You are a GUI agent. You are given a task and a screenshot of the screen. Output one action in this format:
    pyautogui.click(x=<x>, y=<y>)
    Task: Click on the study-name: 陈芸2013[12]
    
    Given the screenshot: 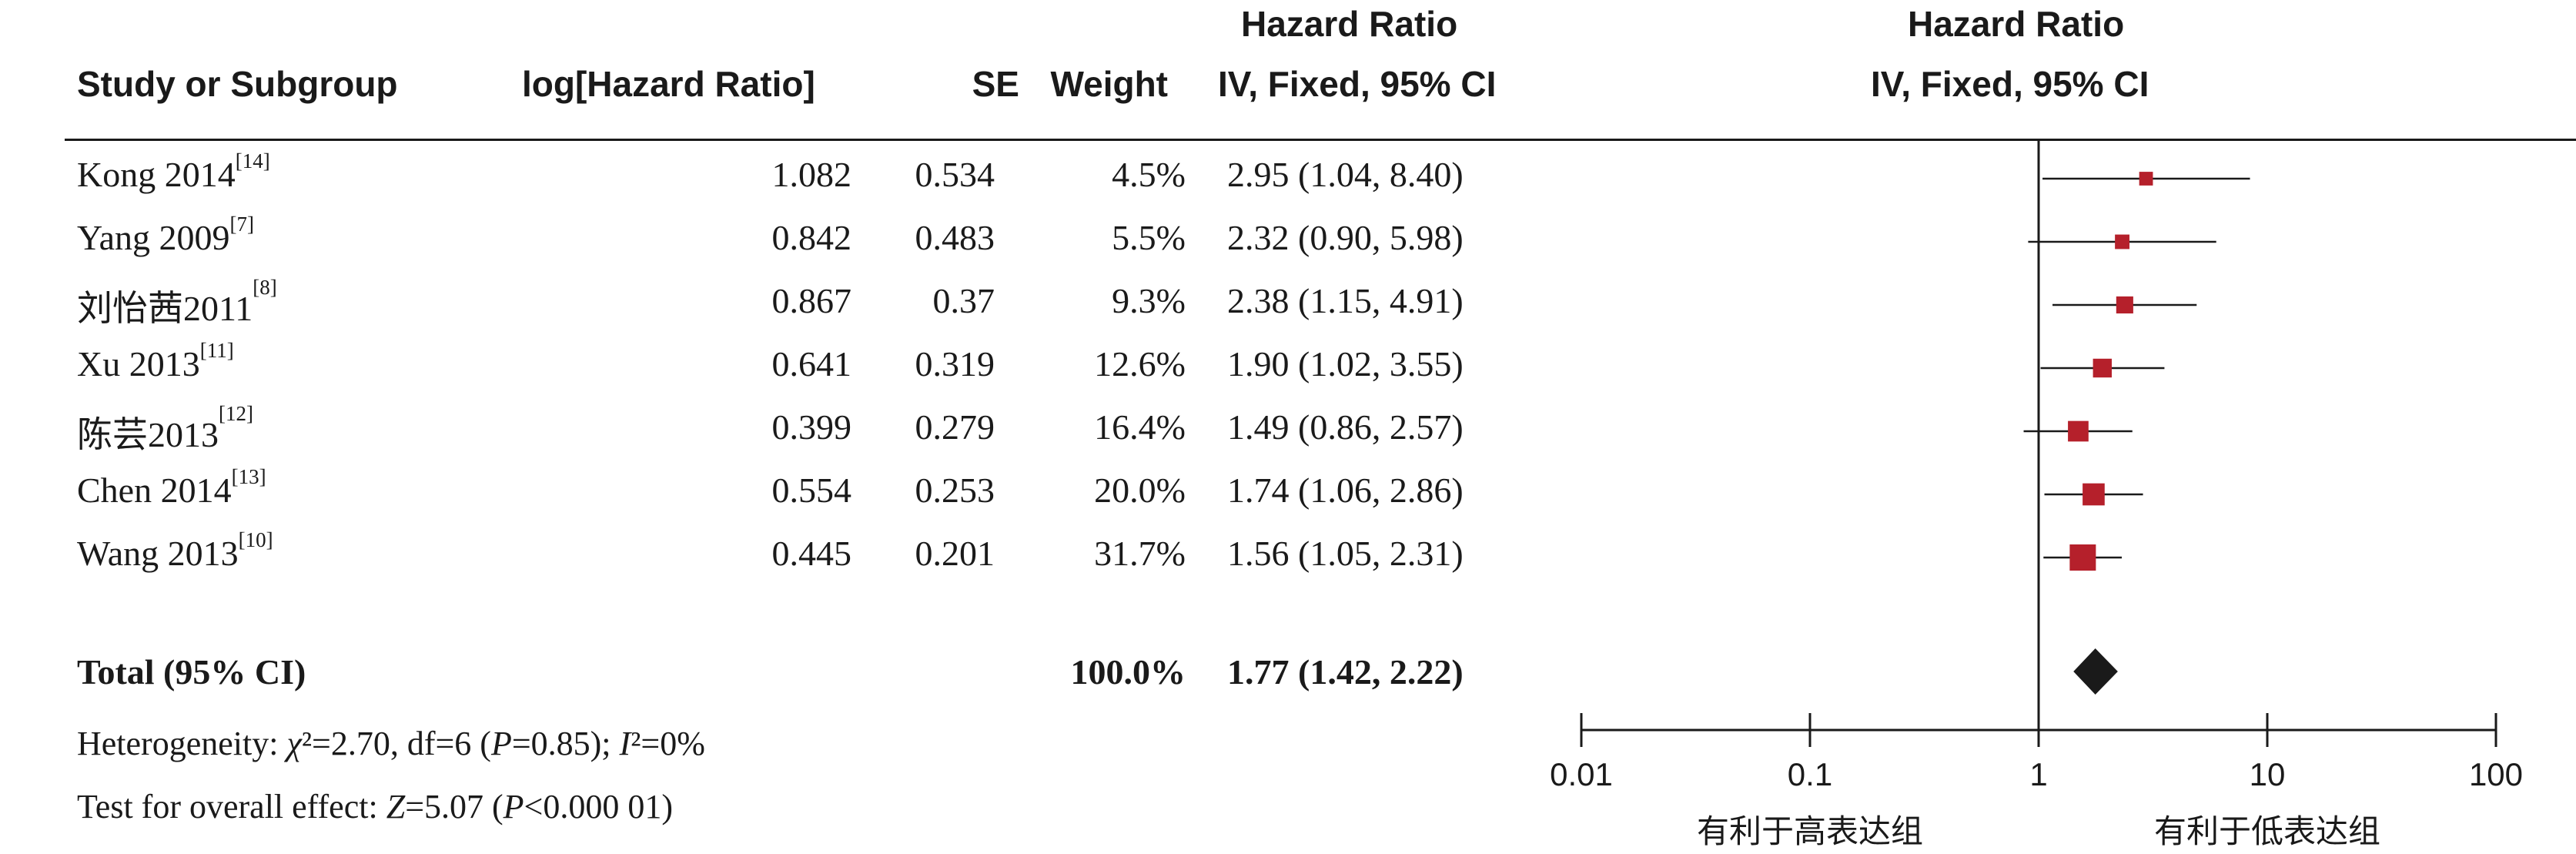 What is the action you would take?
    pyautogui.click(x=165, y=429)
    